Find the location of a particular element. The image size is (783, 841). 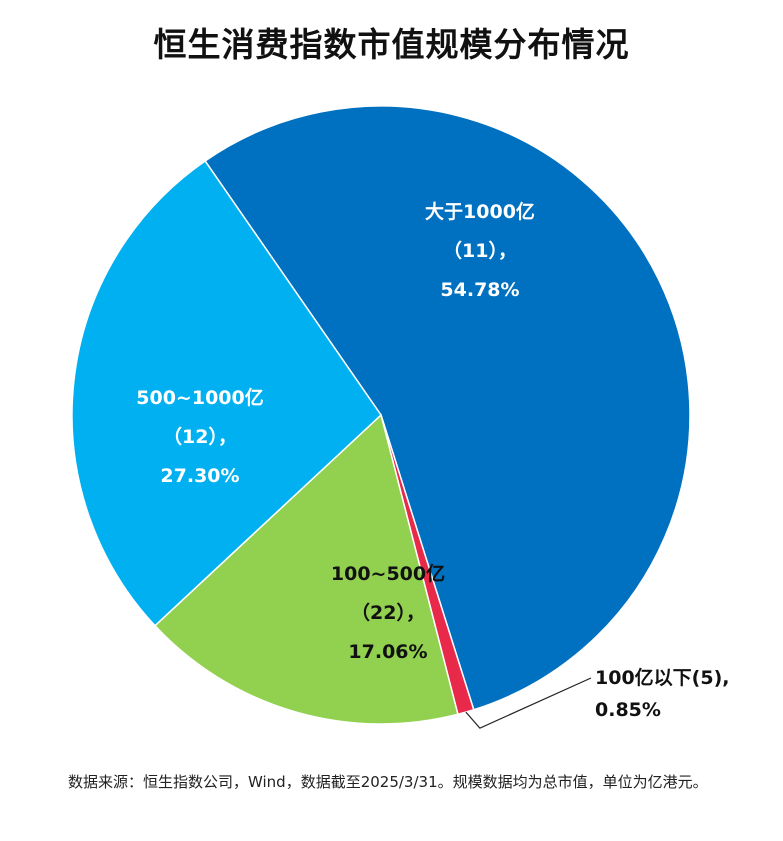

slice-label-lt-100: 100亿以下(5), is located at coordinates (662, 677).